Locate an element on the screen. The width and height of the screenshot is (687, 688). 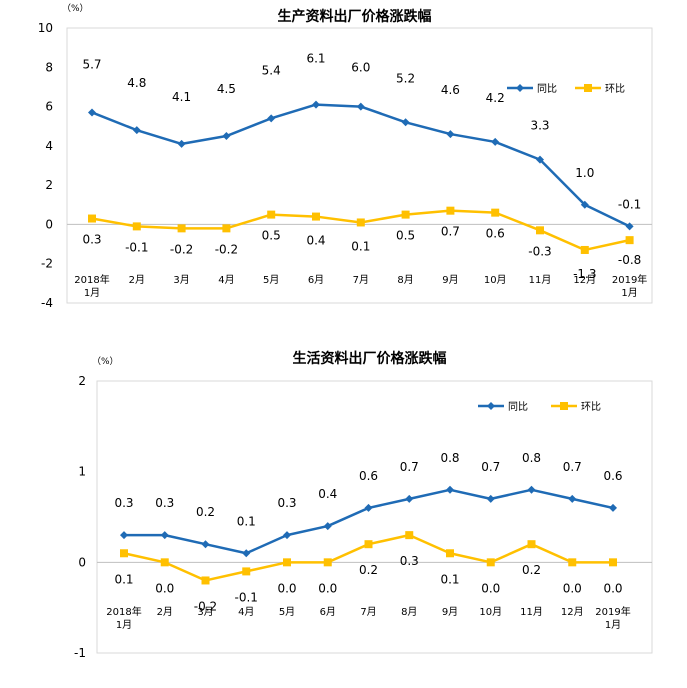
chart-title: 生活资料出厂价格涨跌幅 is located at coordinates (370, 358).